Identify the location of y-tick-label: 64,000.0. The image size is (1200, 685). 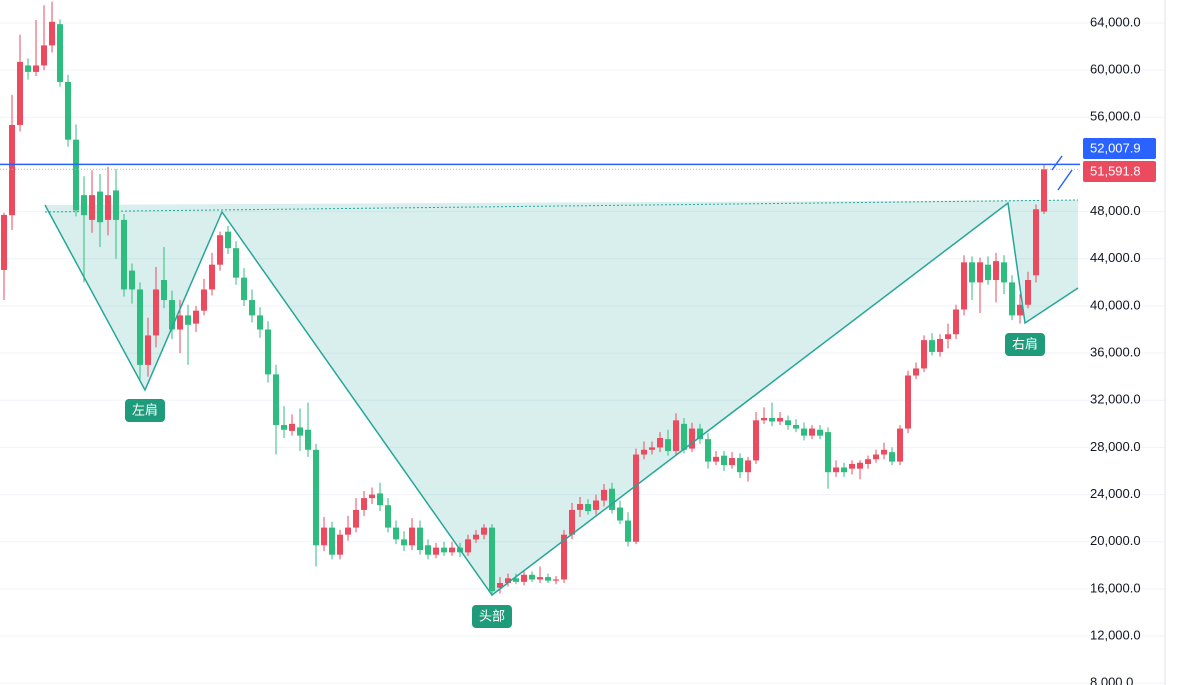
(1115, 21).